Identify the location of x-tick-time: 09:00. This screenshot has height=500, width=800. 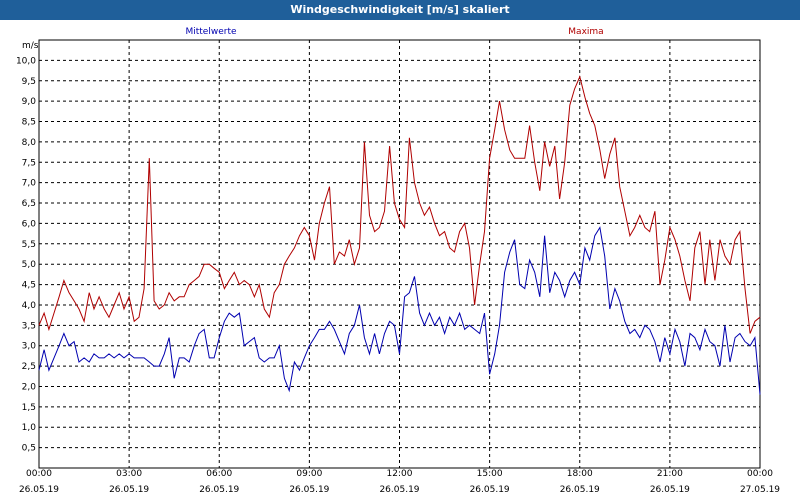
(309, 474).